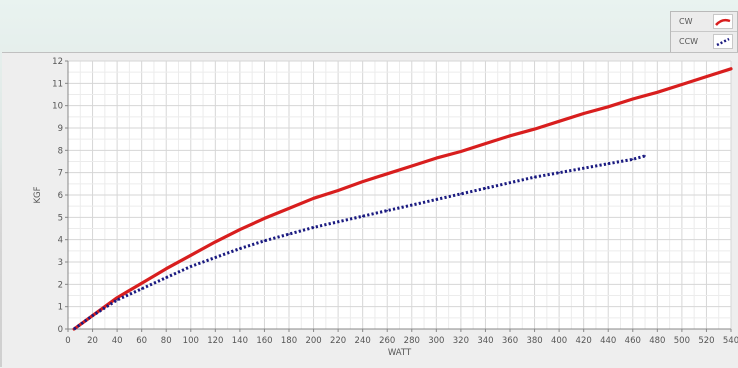 This screenshot has height=368, width=738. I want to click on x-tick-label: 440, so click(608, 341).